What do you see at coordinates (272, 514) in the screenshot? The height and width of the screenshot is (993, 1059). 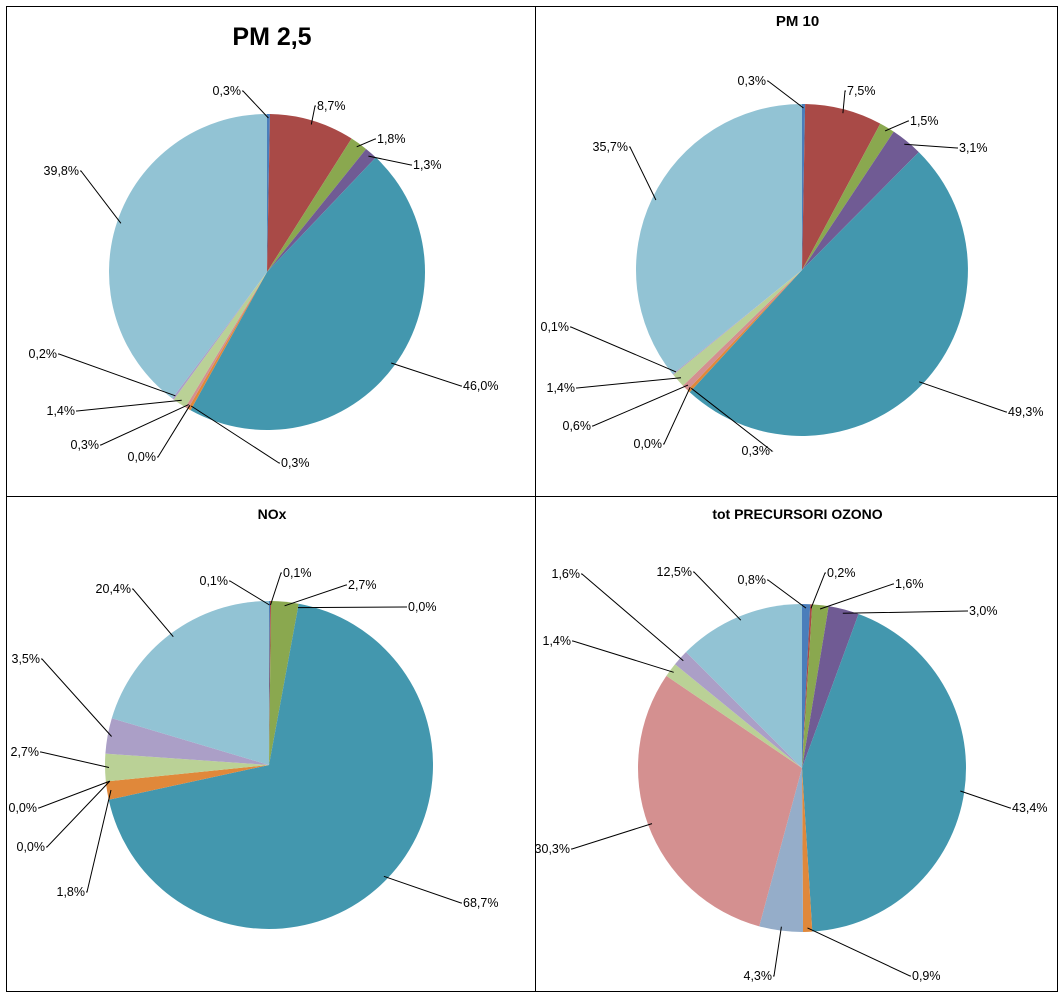 I see `chart-title: NOx` at bounding box center [272, 514].